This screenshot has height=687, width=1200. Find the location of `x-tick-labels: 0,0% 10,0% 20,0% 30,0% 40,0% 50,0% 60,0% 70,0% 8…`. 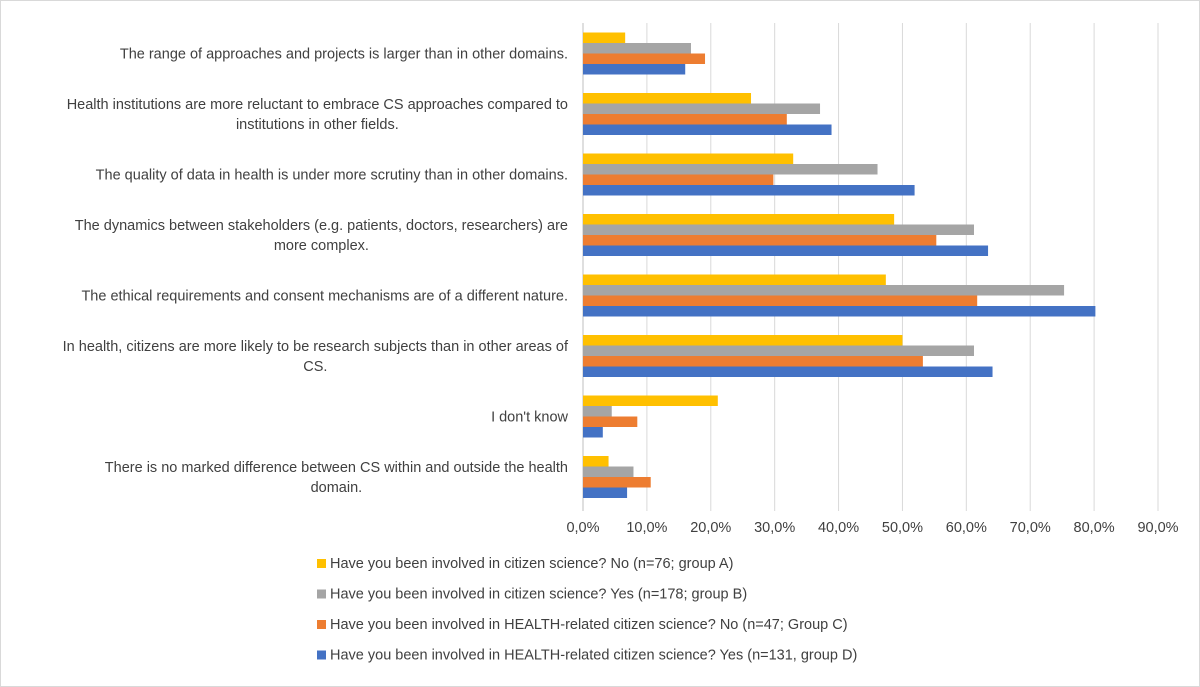

x-tick-labels: 0,0% 10,0% 20,0% 30,0% 40,0% 50,0% 60,0% 70,0% 8… is located at coordinates (872, 528).